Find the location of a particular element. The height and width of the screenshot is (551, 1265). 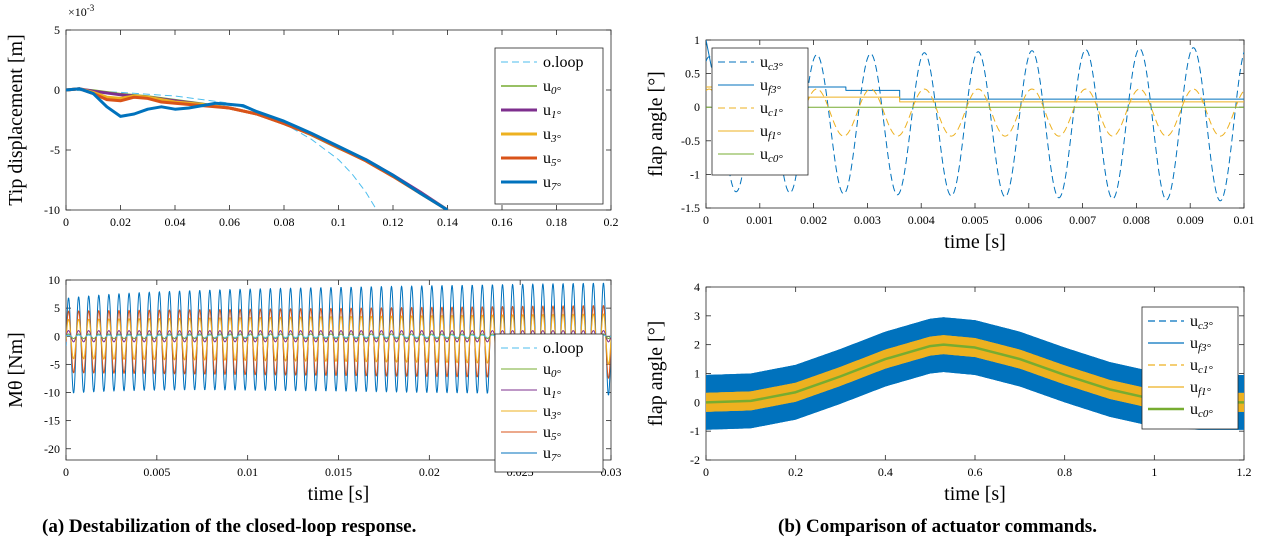

y-tick-label: 0.5 is located at coordinates (692, 74).